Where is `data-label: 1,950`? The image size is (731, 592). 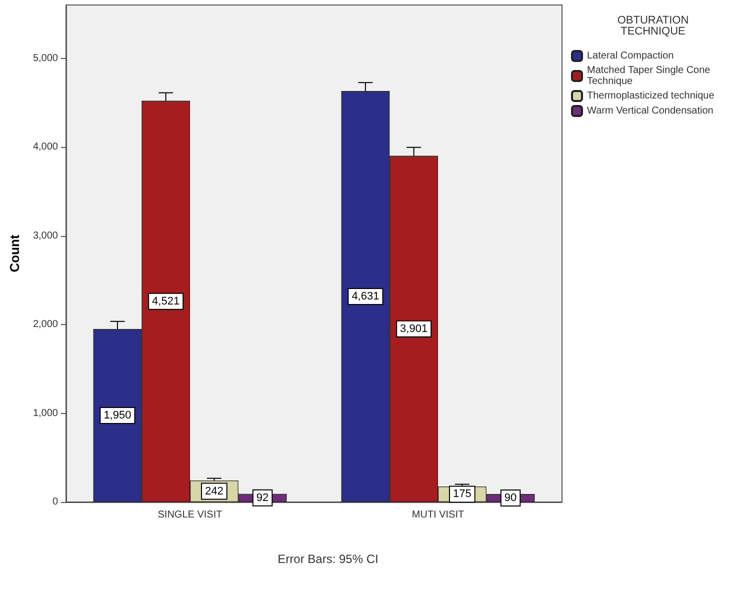
data-label: 1,950 is located at coordinates (118, 415).